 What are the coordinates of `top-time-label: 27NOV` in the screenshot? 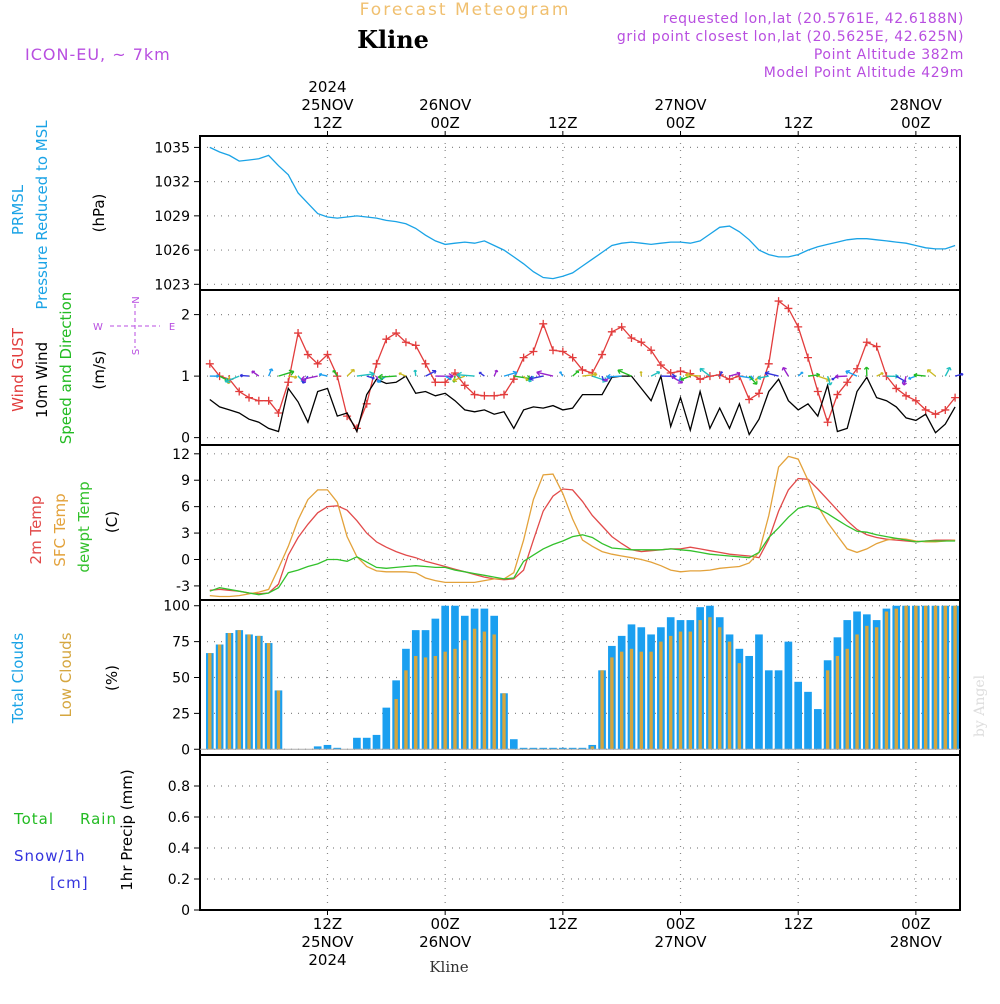 It's located at (680, 105).